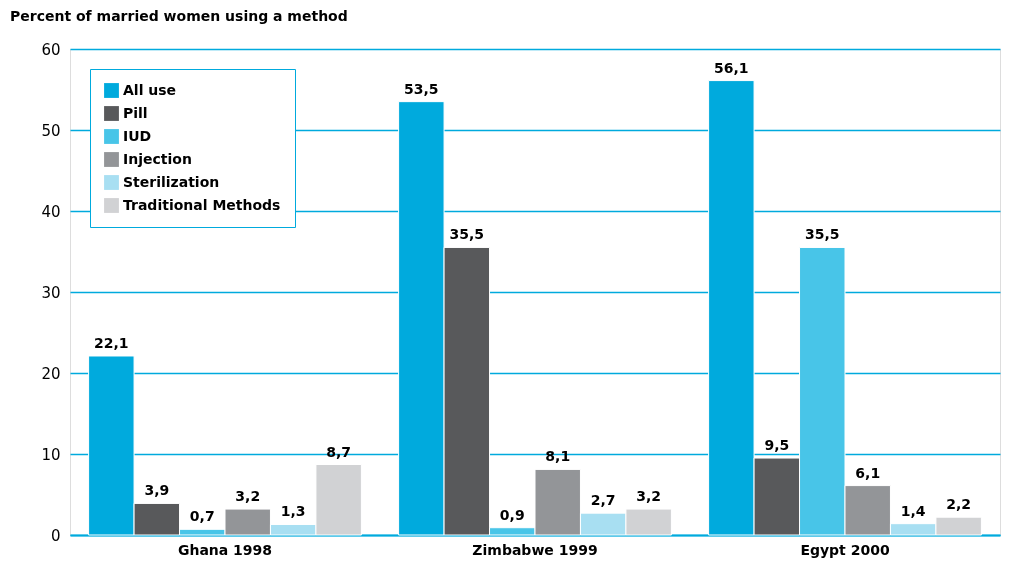 The image size is (1015, 572). What do you see at coordinates (135, 112) in the screenshot?
I see `legend-label: Pill` at bounding box center [135, 112].